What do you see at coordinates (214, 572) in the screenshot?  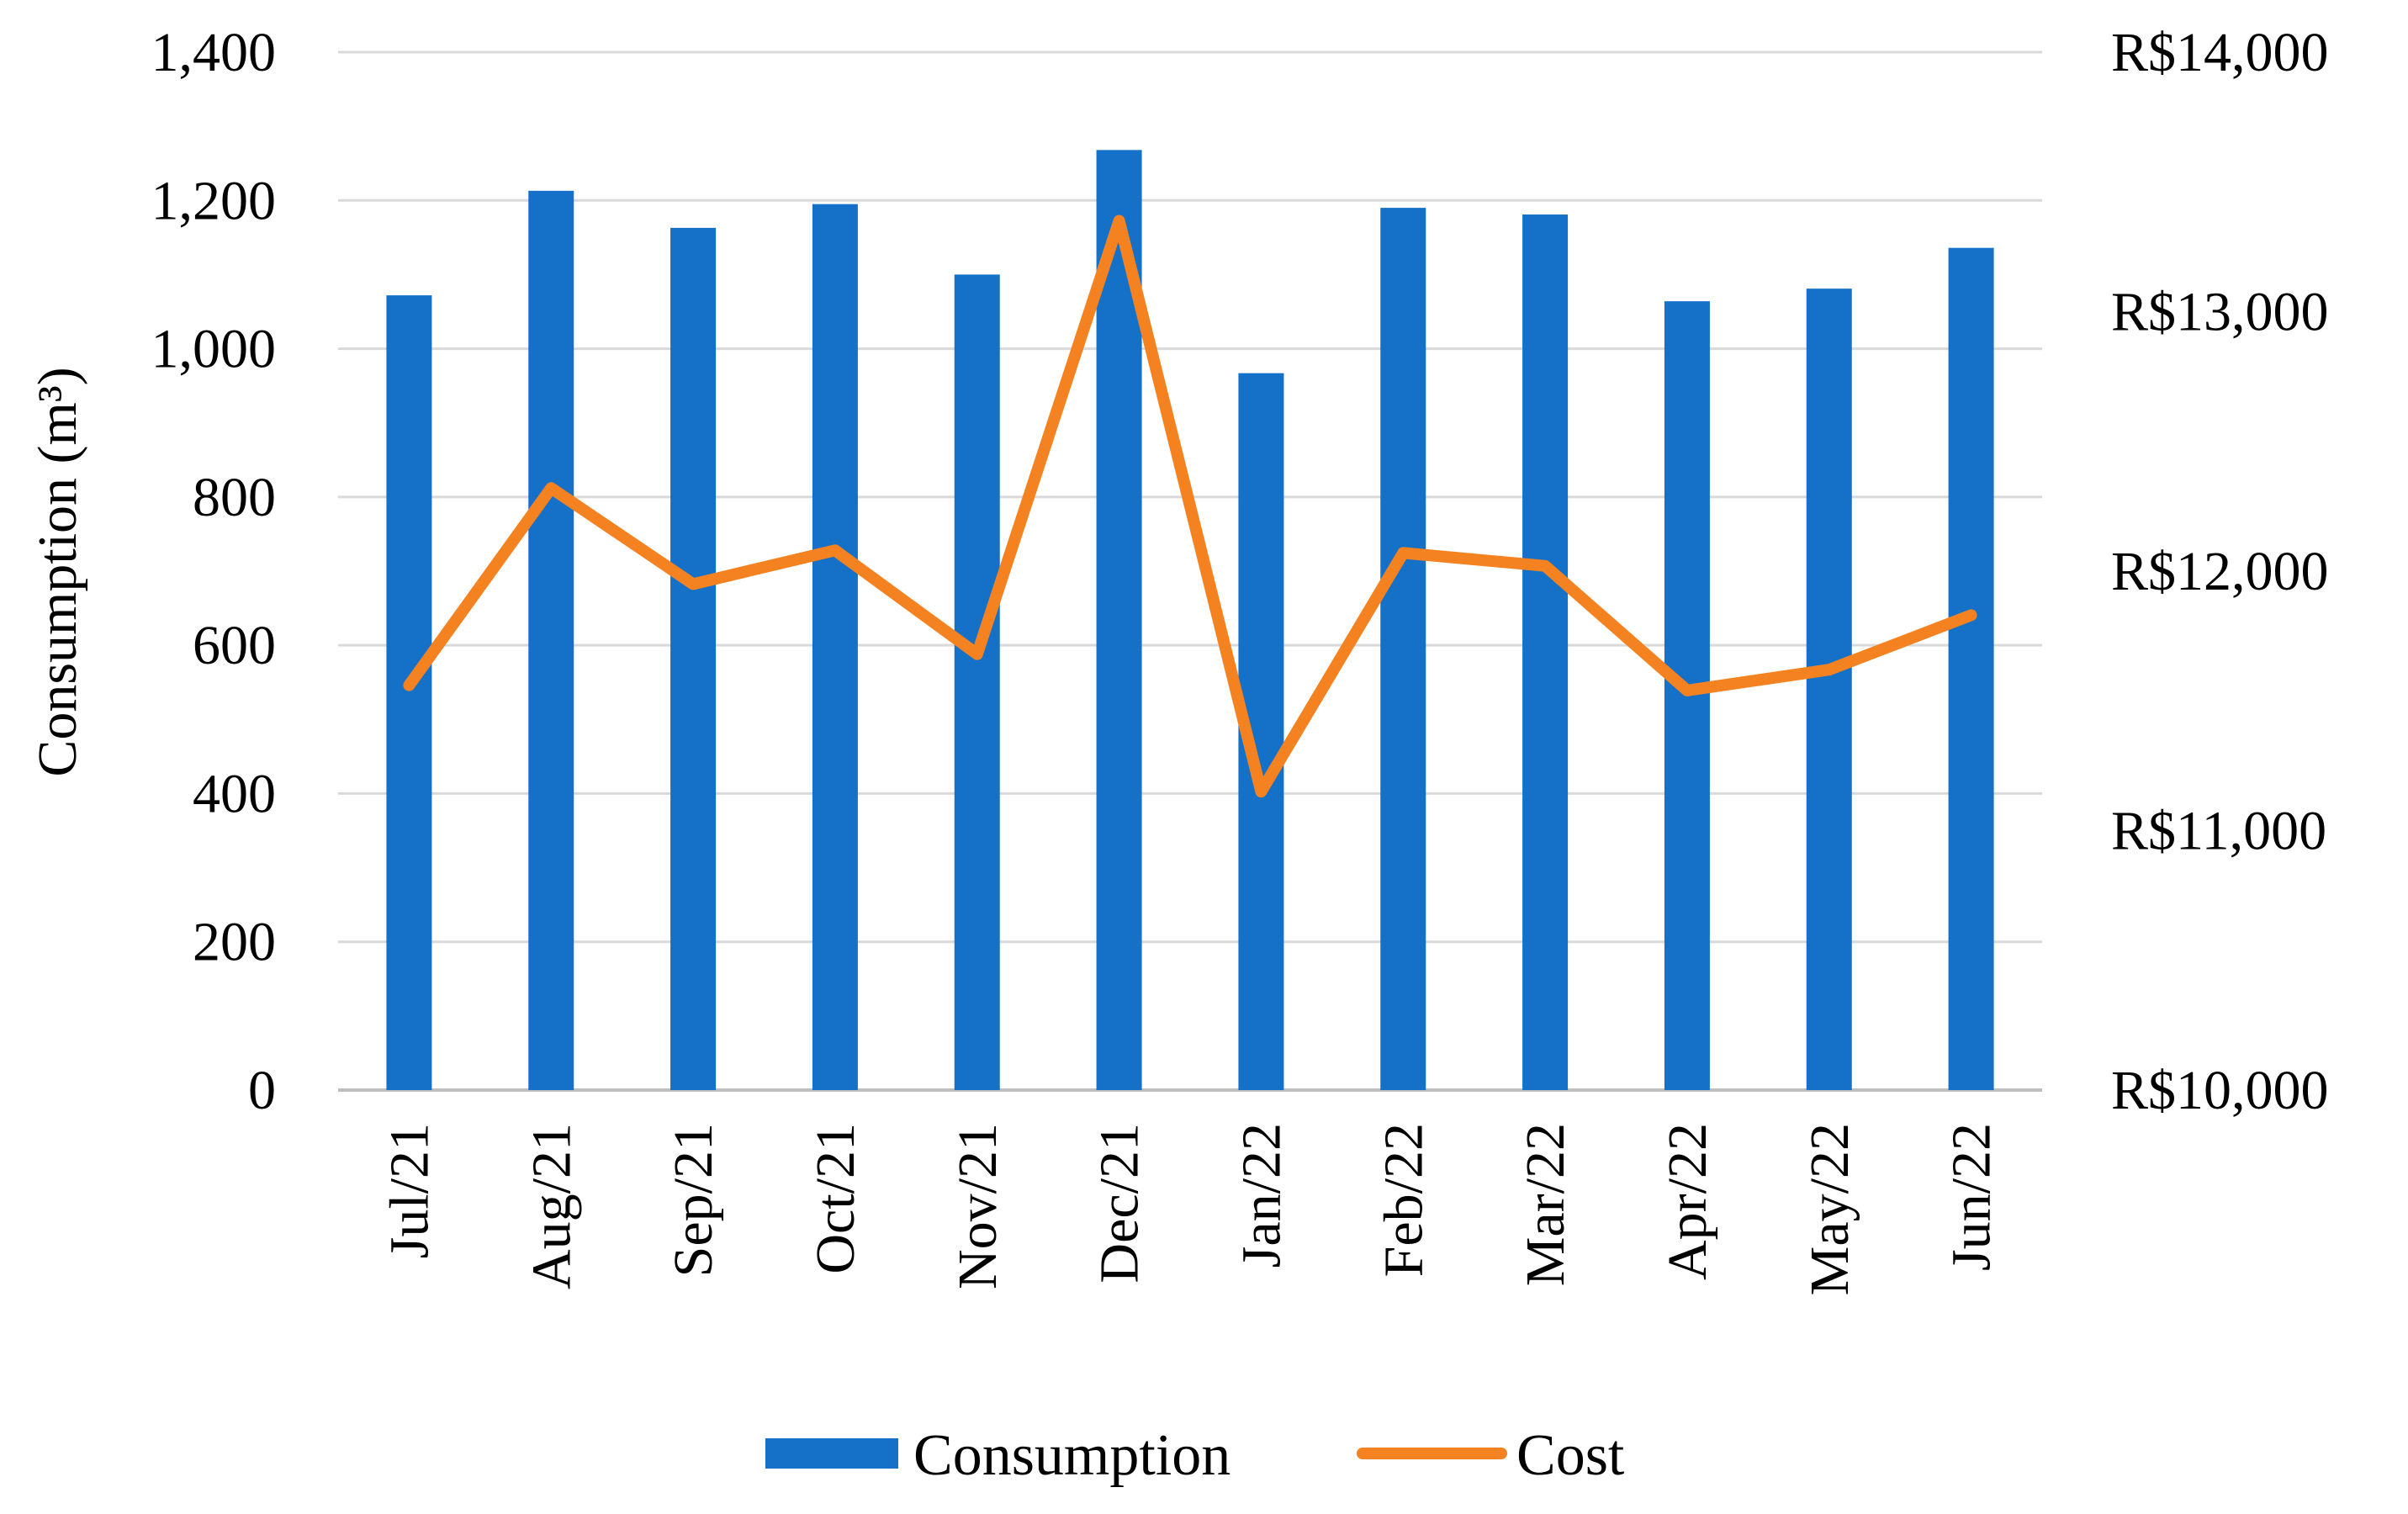 I see `y-axis-left: 0 200 400 600 800 1,000 1,200 1,400` at bounding box center [214, 572].